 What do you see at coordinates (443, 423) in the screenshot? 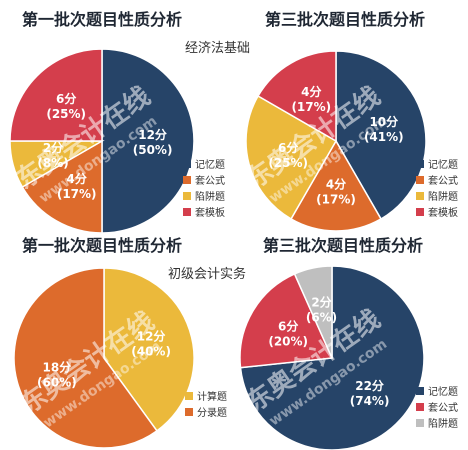
I see `legend-label-3-2: 陷阱题` at bounding box center [443, 423].